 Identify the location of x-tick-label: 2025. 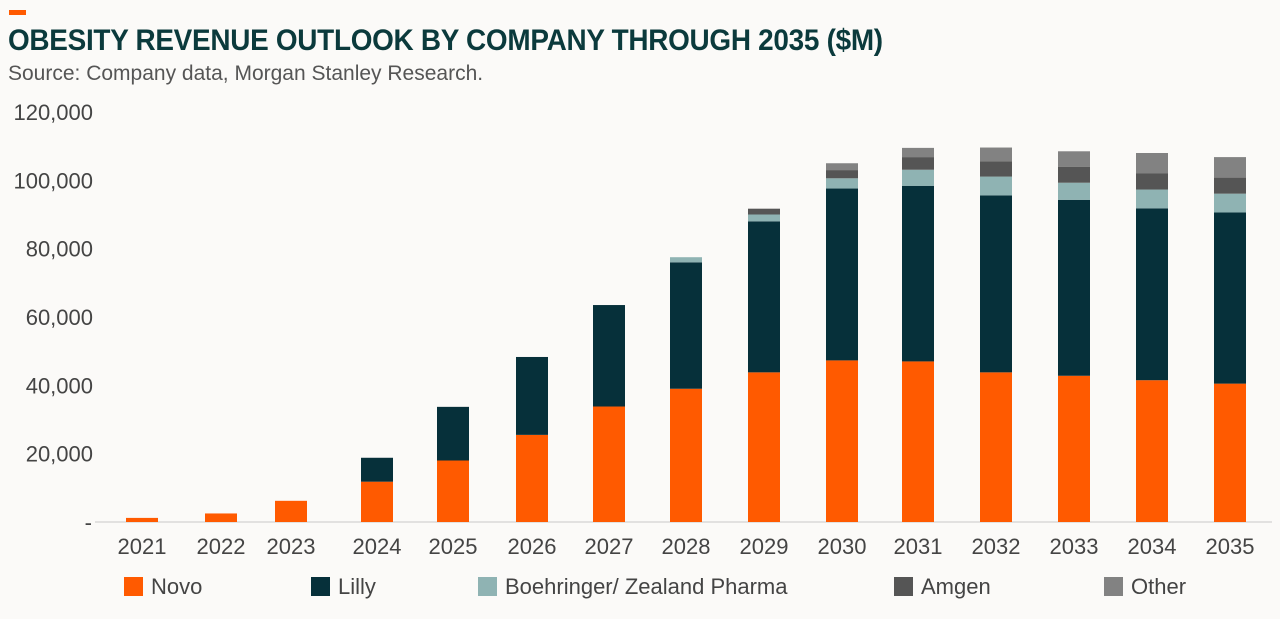
(453, 546).